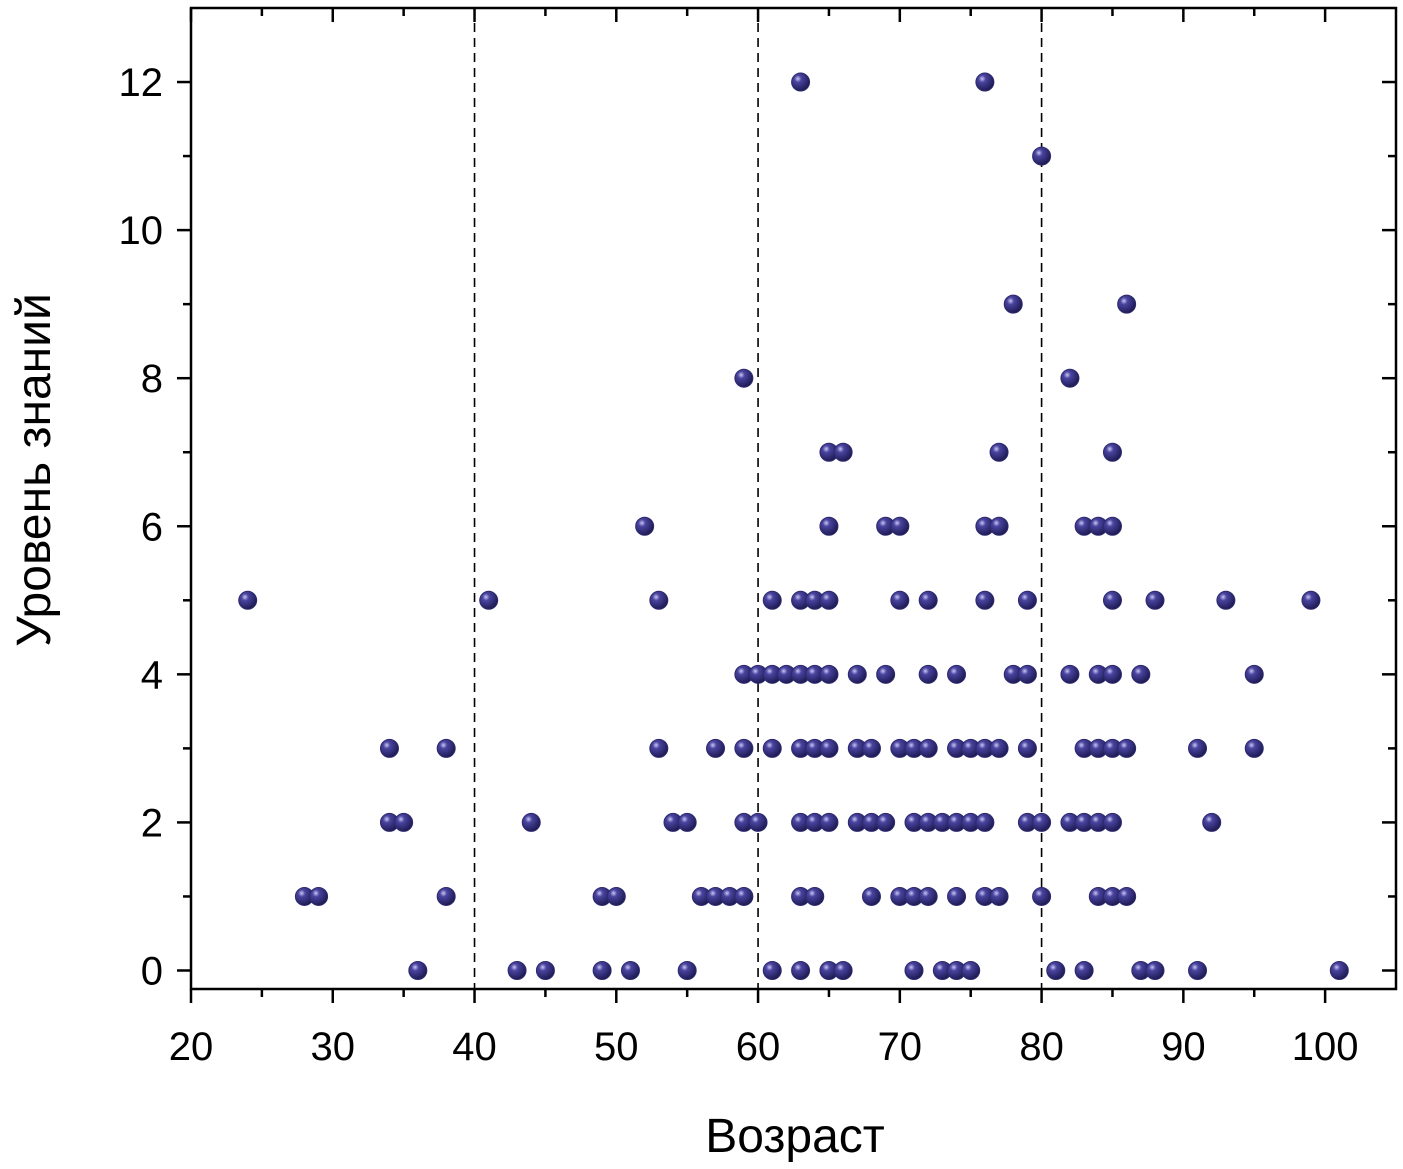 This screenshot has height=1169, width=1403. Describe the element at coordinates (900, 1047) in the screenshot. I see `x-tick-label-70: 70` at that location.